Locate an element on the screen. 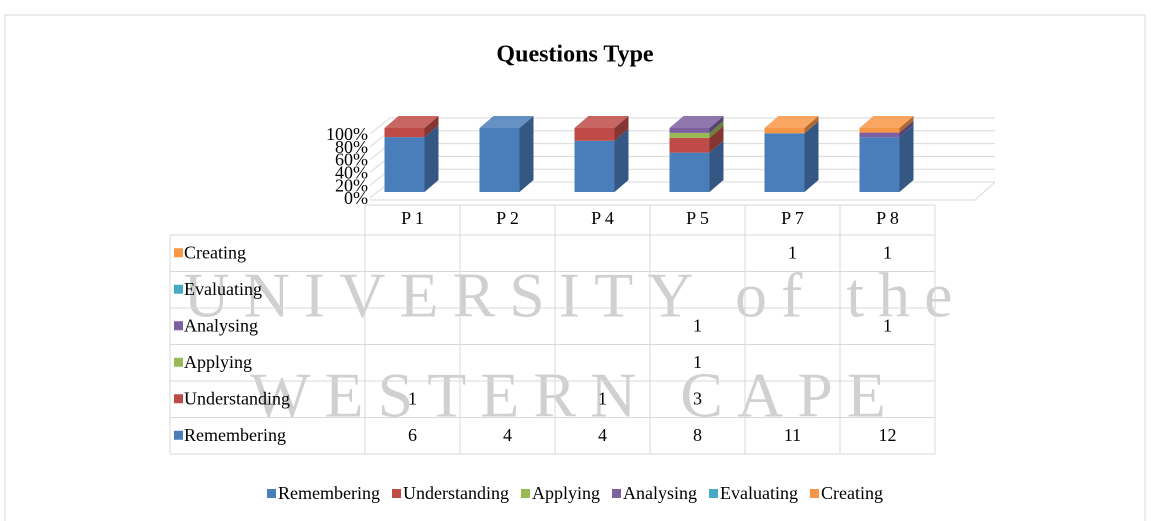 Image resolution: width=1151 pixels, height=521 pixels. y-tick-label: 80% is located at coordinates (351, 147).